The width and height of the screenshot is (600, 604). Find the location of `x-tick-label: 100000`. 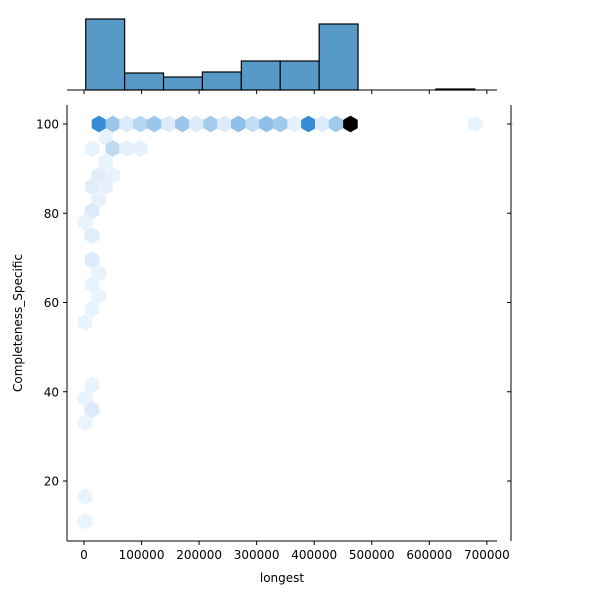

x-tick-label: 100000 is located at coordinates (142, 555).